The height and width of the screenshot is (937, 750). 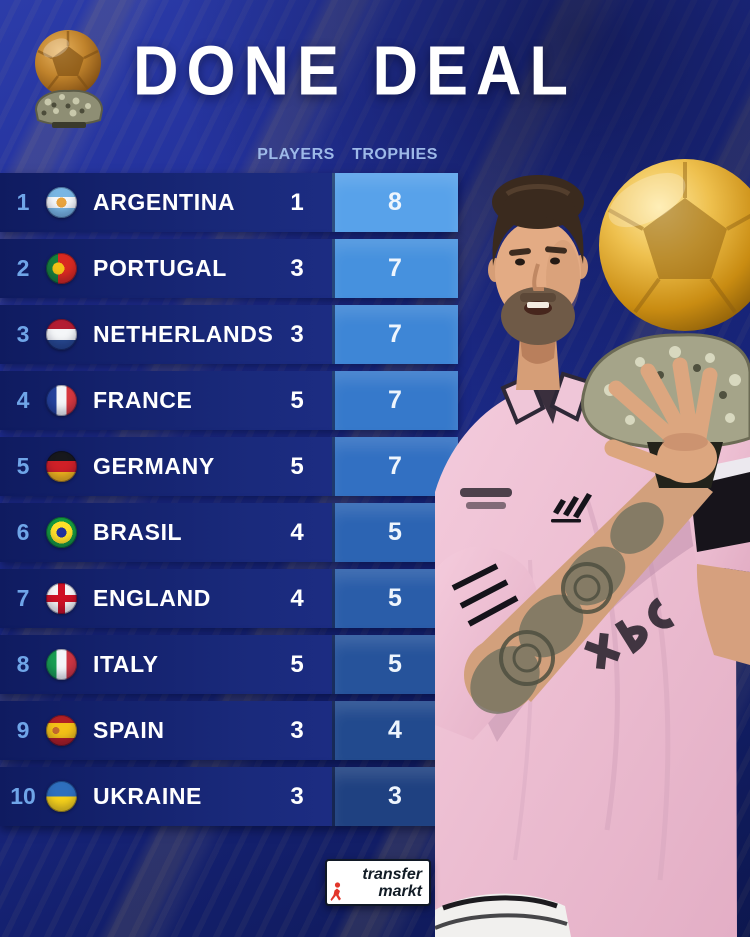 I want to click on trophies-column-header: TROPHIES, so click(x=395, y=154).